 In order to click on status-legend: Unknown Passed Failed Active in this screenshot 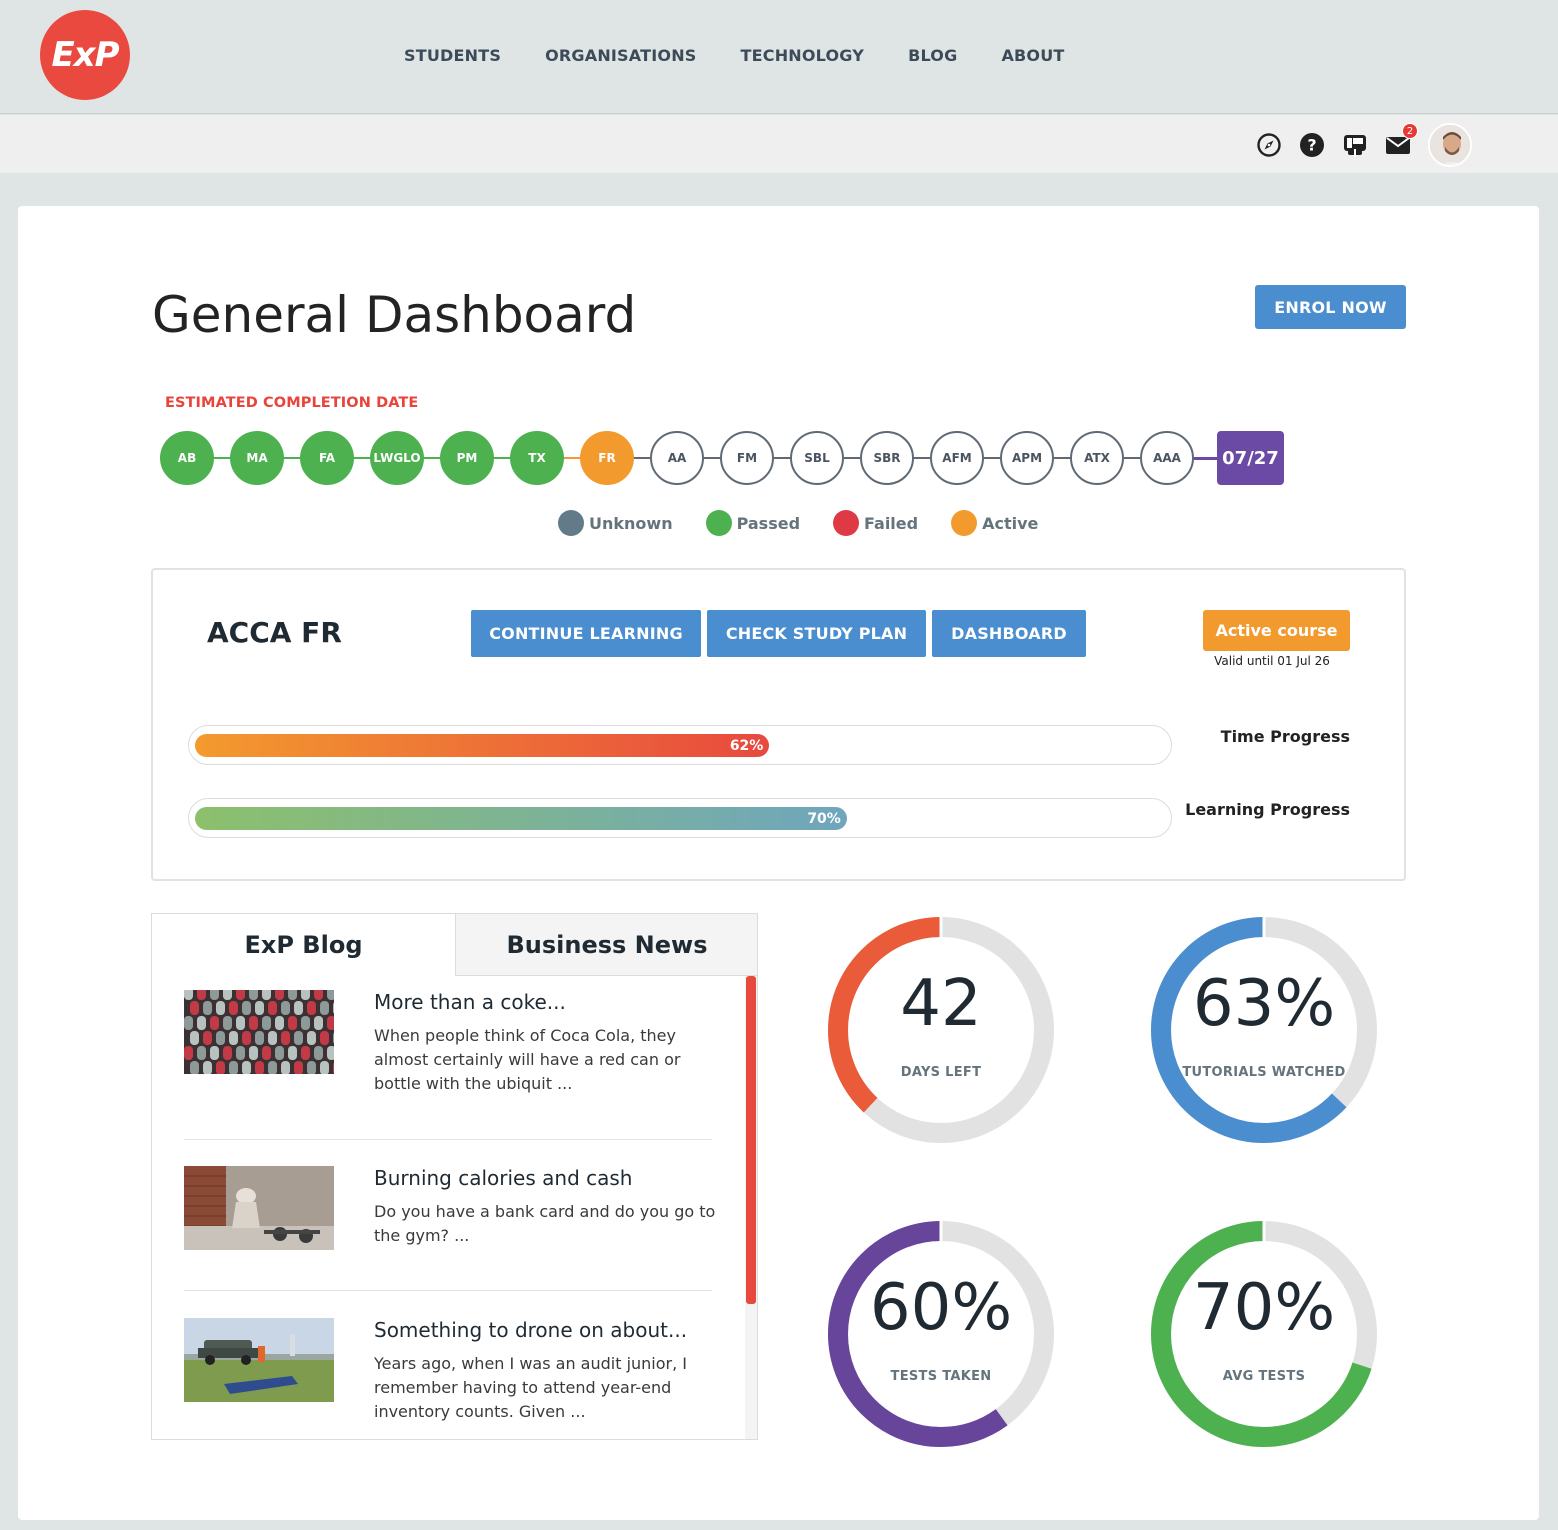, I will do `click(814, 523)`.